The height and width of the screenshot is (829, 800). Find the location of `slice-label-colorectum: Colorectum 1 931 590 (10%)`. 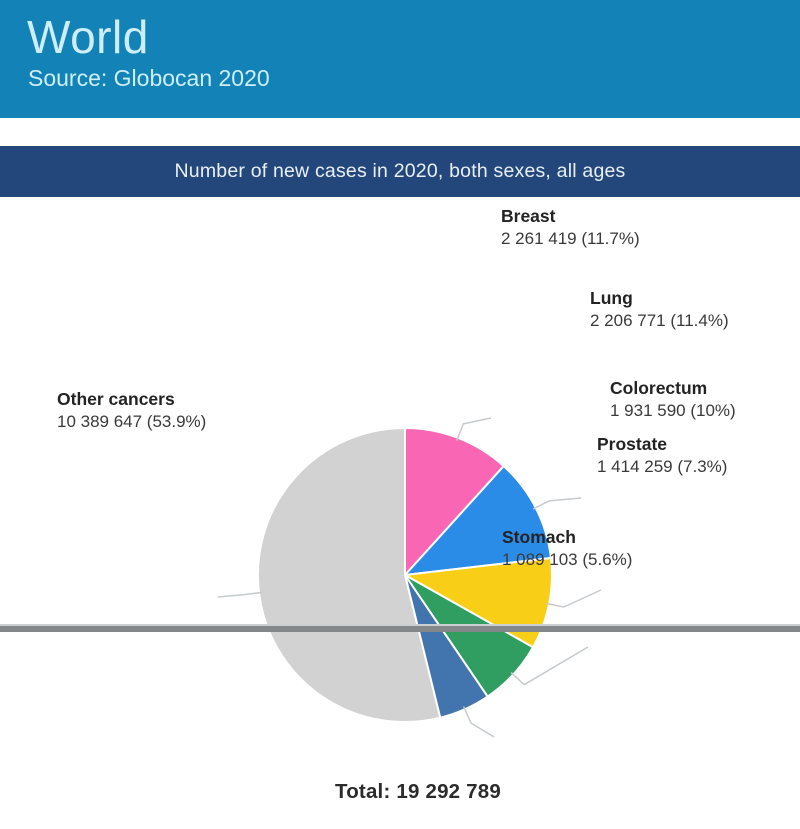

slice-label-colorectum: Colorectum 1 931 590 (10%) is located at coordinates (673, 399).